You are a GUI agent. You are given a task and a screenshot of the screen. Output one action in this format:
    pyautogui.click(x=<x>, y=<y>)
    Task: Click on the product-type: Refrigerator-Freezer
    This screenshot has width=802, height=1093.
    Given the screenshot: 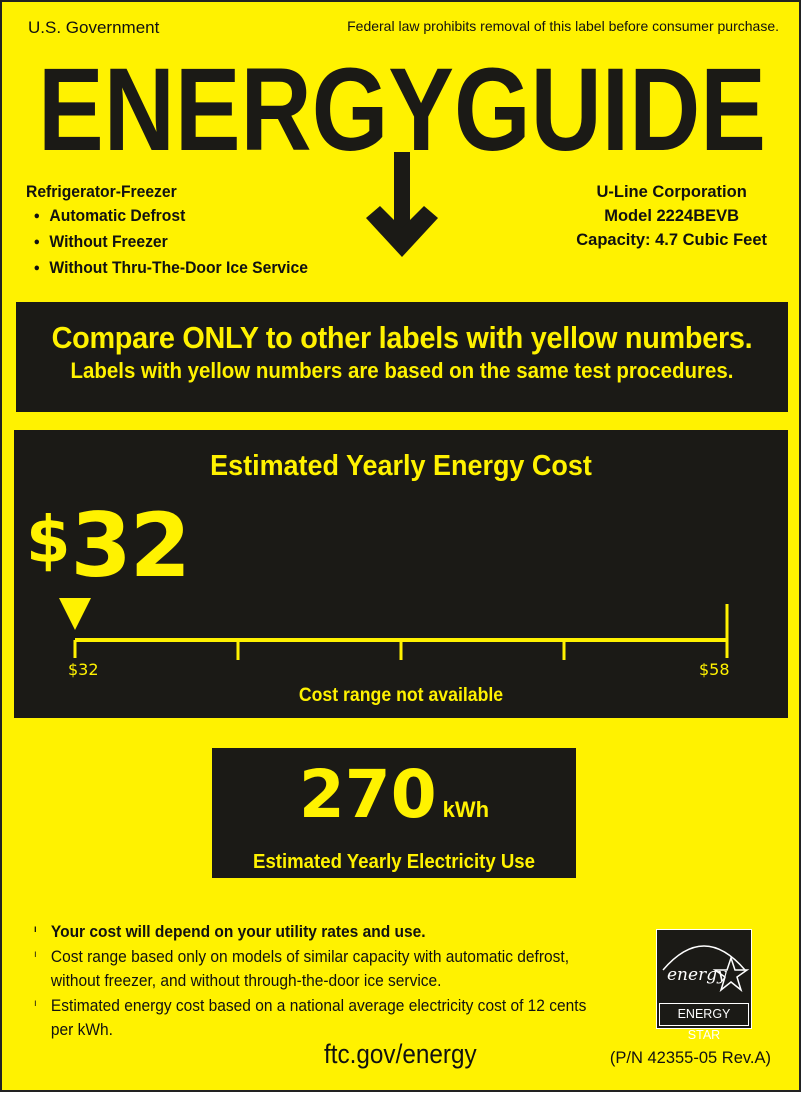 What is the action you would take?
    pyautogui.click(x=101, y=192)
    